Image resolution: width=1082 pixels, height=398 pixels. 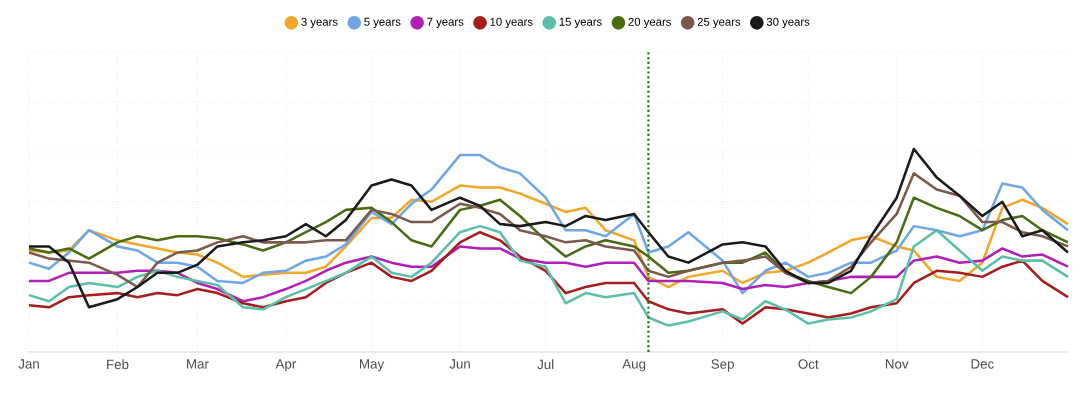 I want to click on legend-label: 5 years, so click(x=382, y=22).